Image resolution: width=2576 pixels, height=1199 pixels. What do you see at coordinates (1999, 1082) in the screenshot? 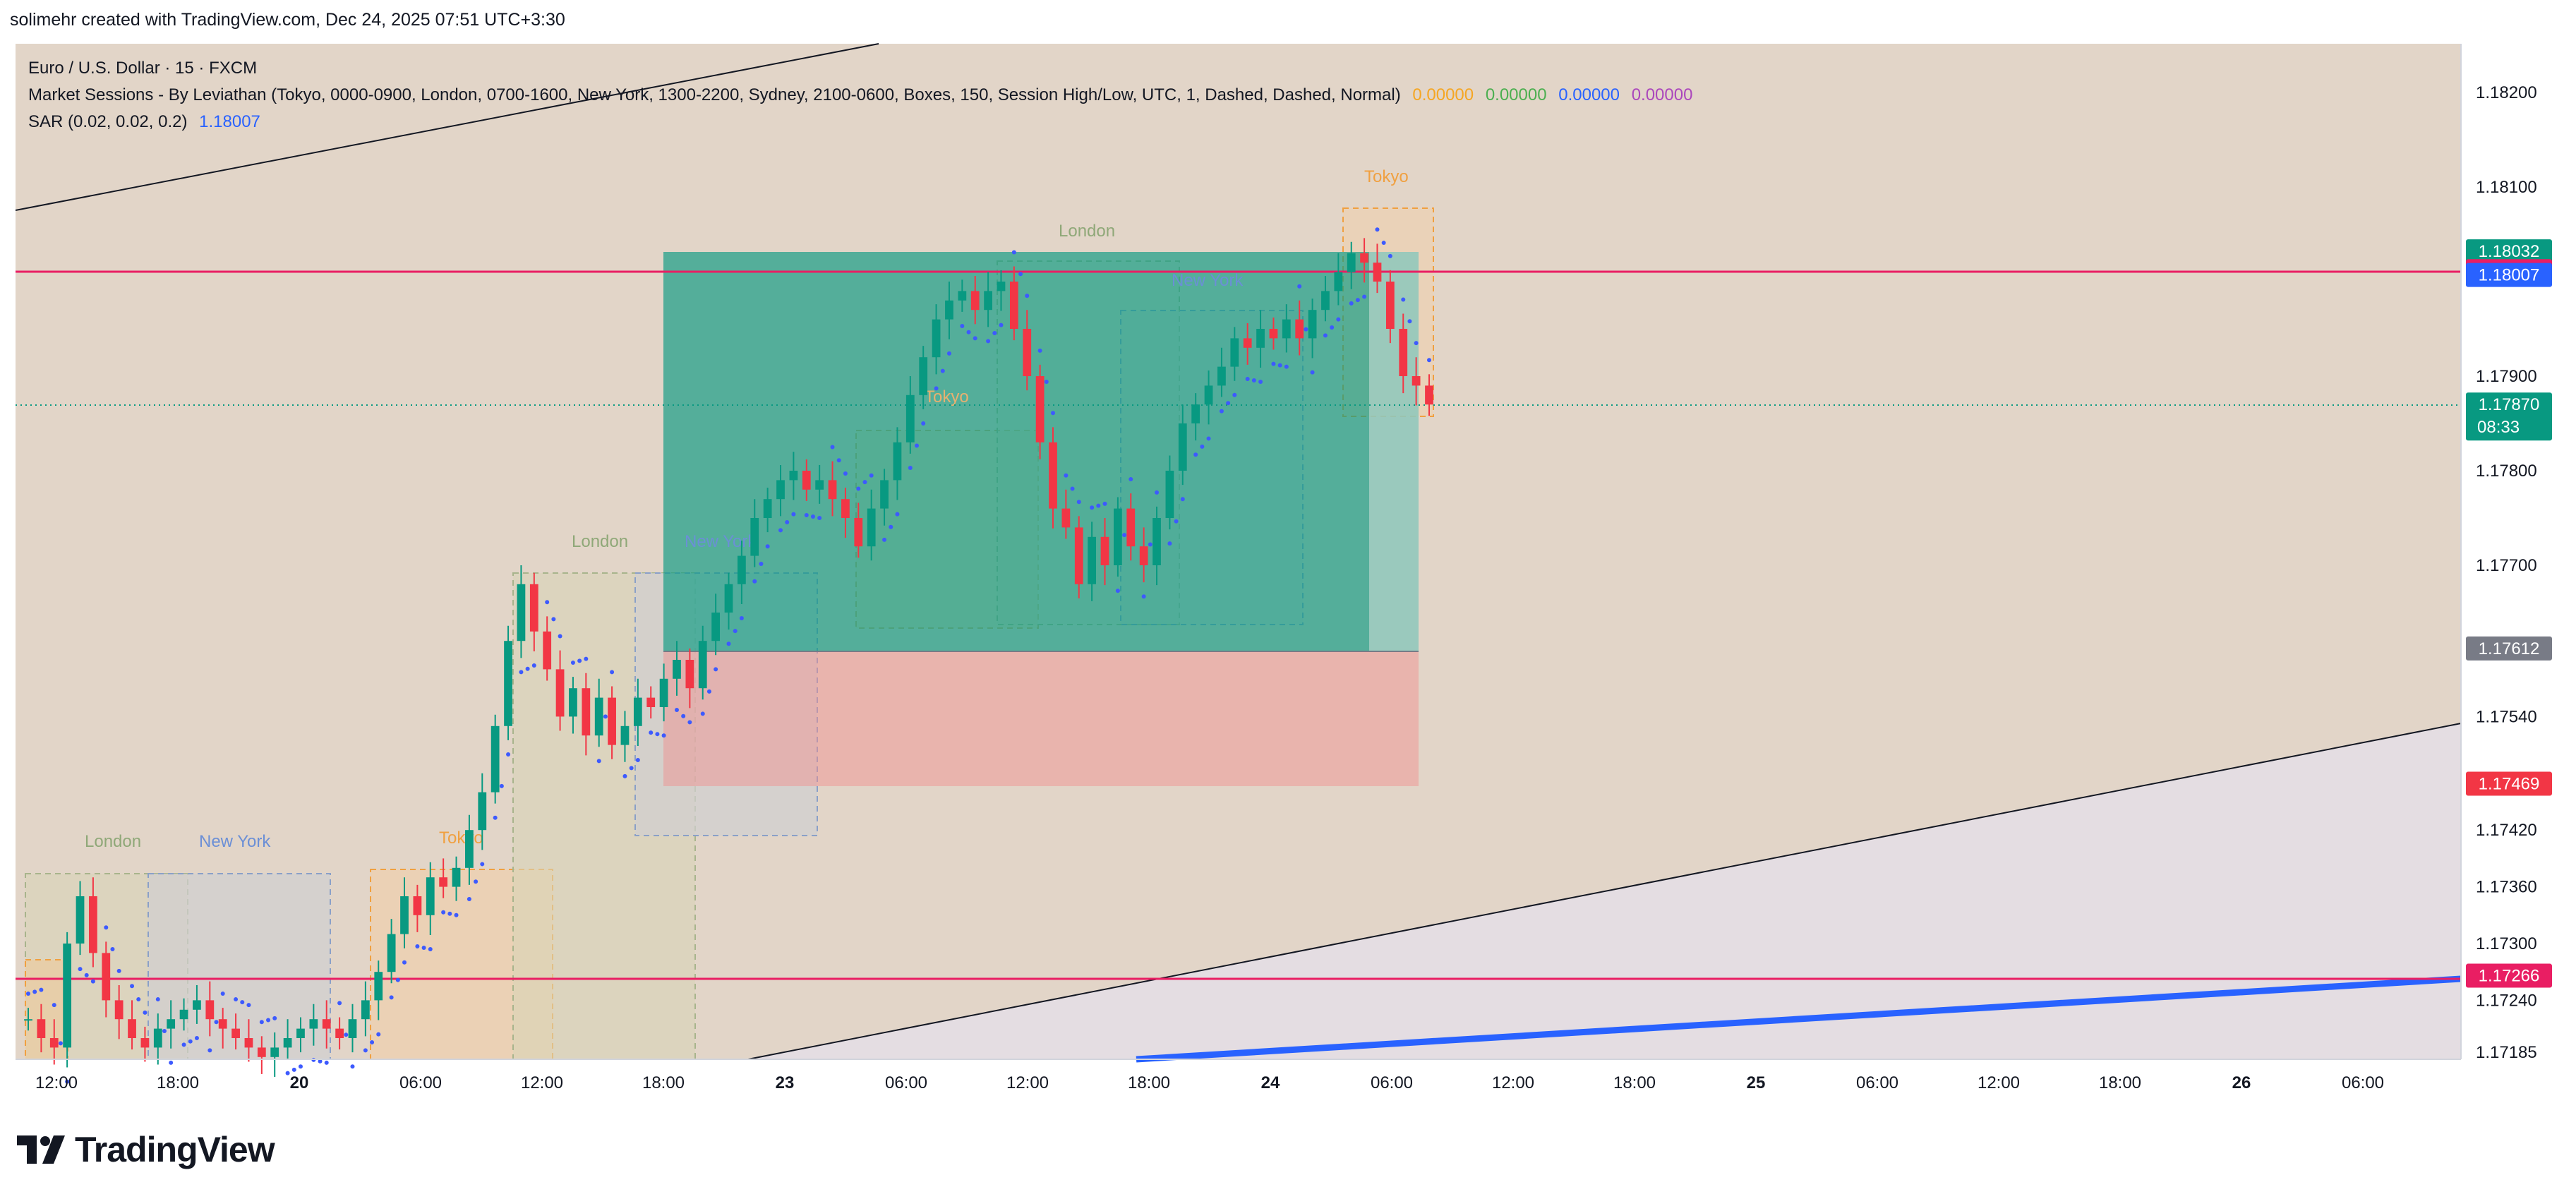
I see `x-tick-label: 12:00` at bounding box center [1999, 1082].